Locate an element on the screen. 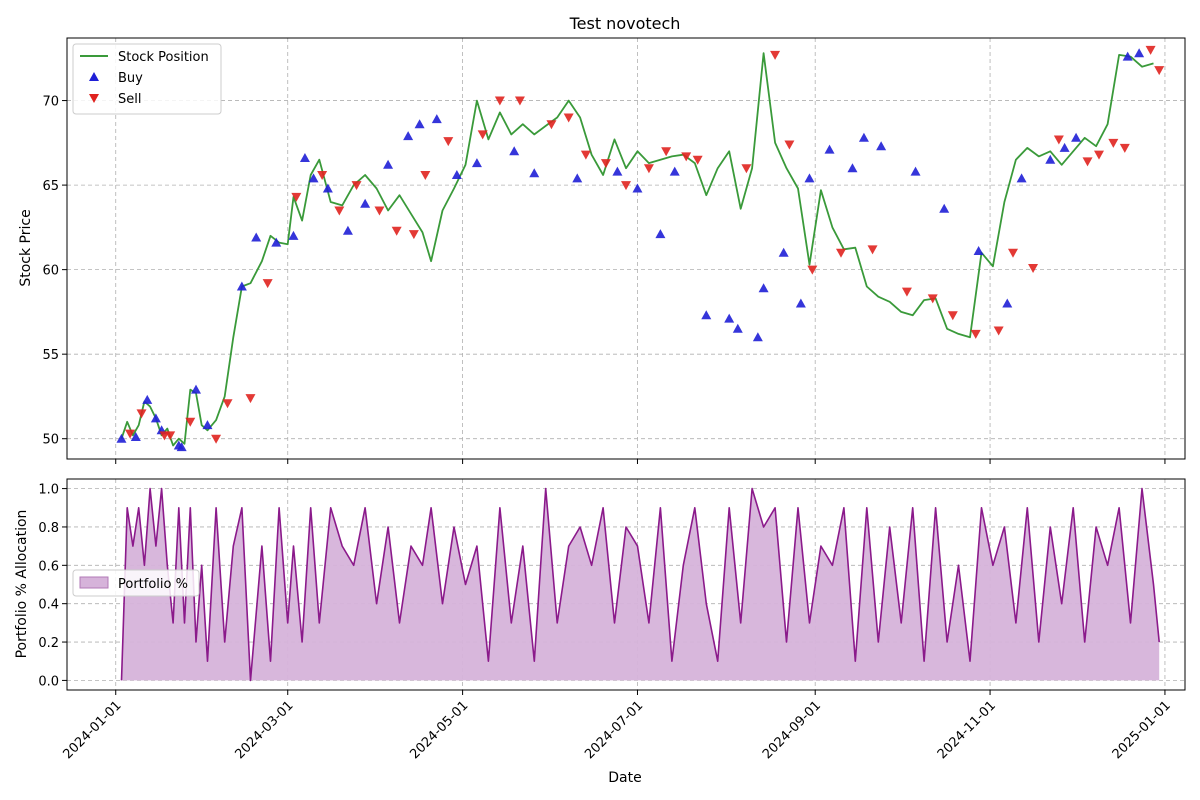 Image resolution: width=1200 pixels, height=800 pixels. chart-title: Test novotech is located at coordinates (625, 23).